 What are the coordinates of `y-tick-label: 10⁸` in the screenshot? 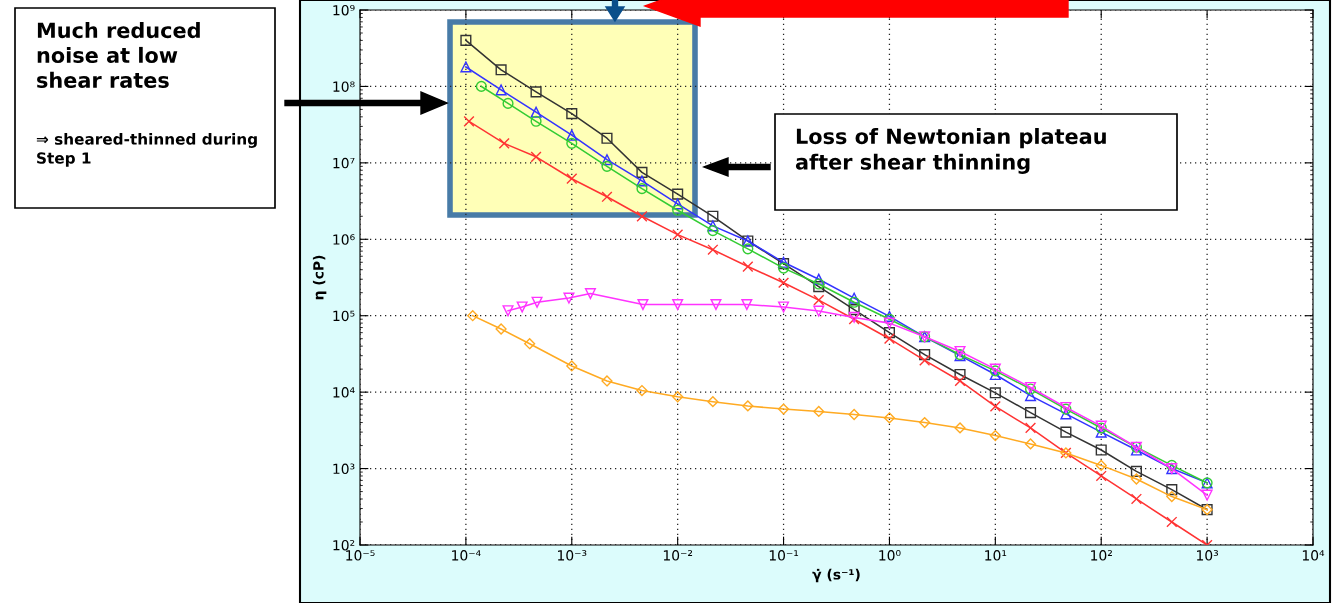 It's located at (344, 86).